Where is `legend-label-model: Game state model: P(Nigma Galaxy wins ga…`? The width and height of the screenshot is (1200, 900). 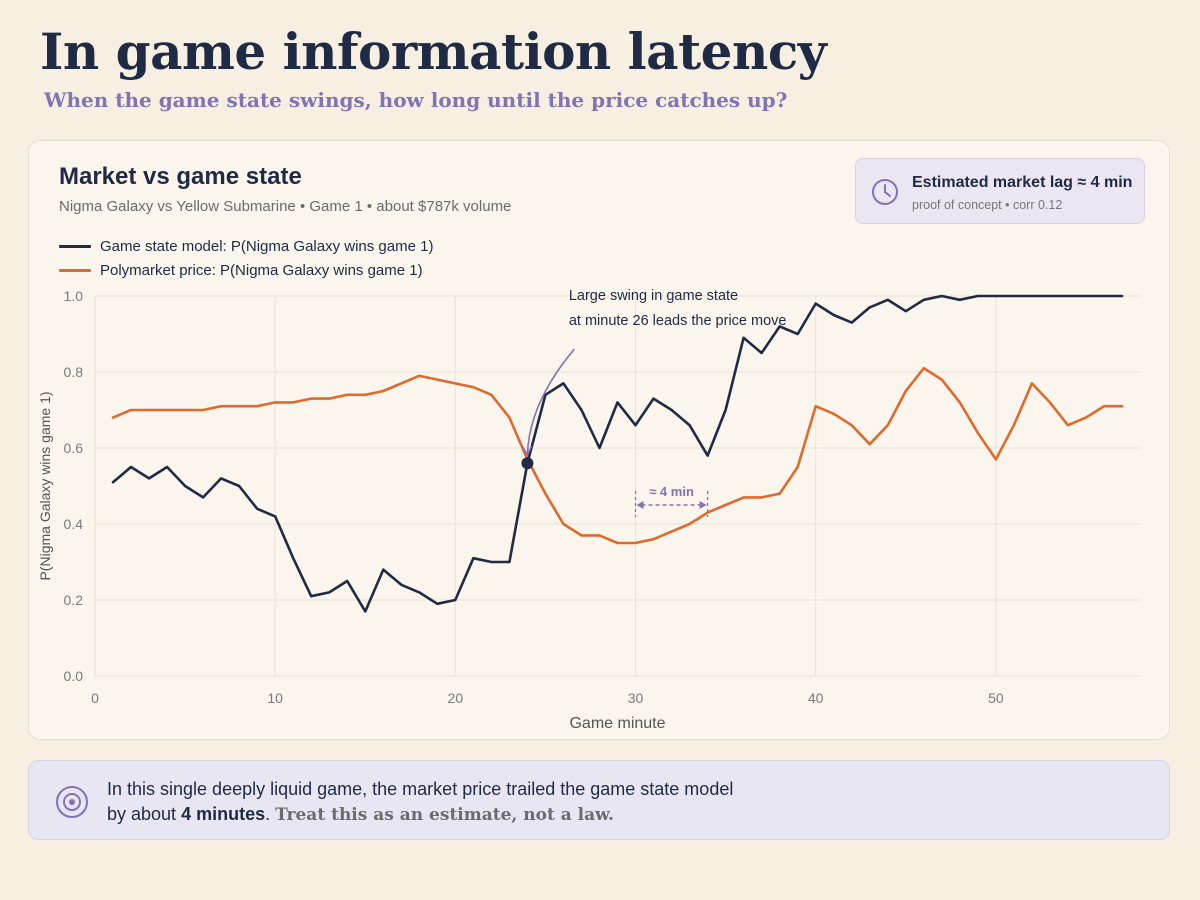
legend-label-model: Game state model: P(Nigma Galaxy wins ga… is located at coordinates (267, 246).